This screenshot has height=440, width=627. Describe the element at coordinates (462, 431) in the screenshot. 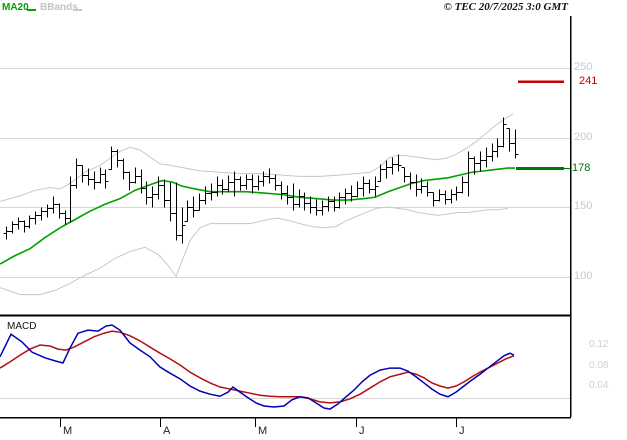

I see `month-label-4: J` at that location.